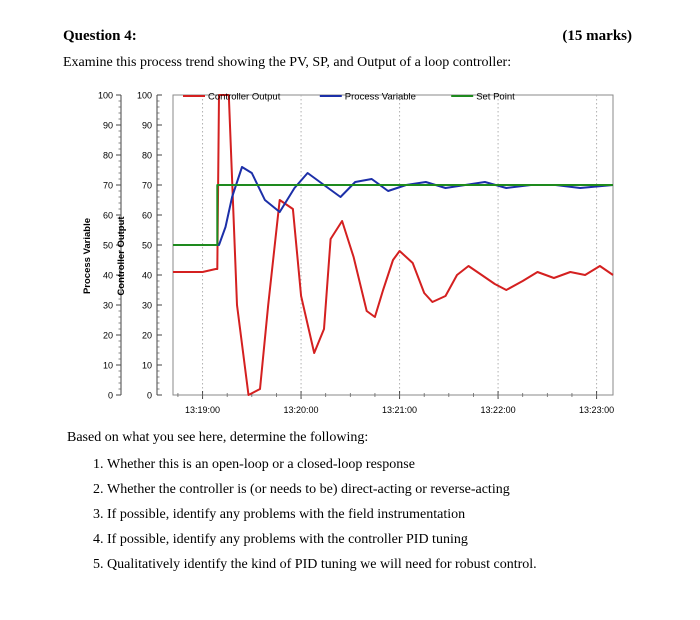 This screenshot has width=700, height=620. Describe the element at coordinates (393, 215) in the screenshot. I see `set-point-line` at that location.